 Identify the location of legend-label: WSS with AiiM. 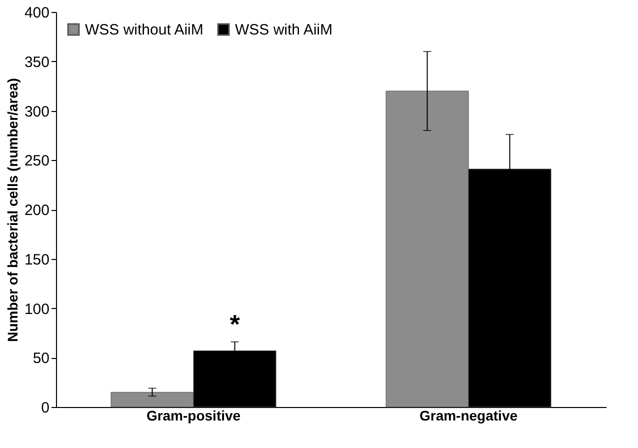
(284, 30).